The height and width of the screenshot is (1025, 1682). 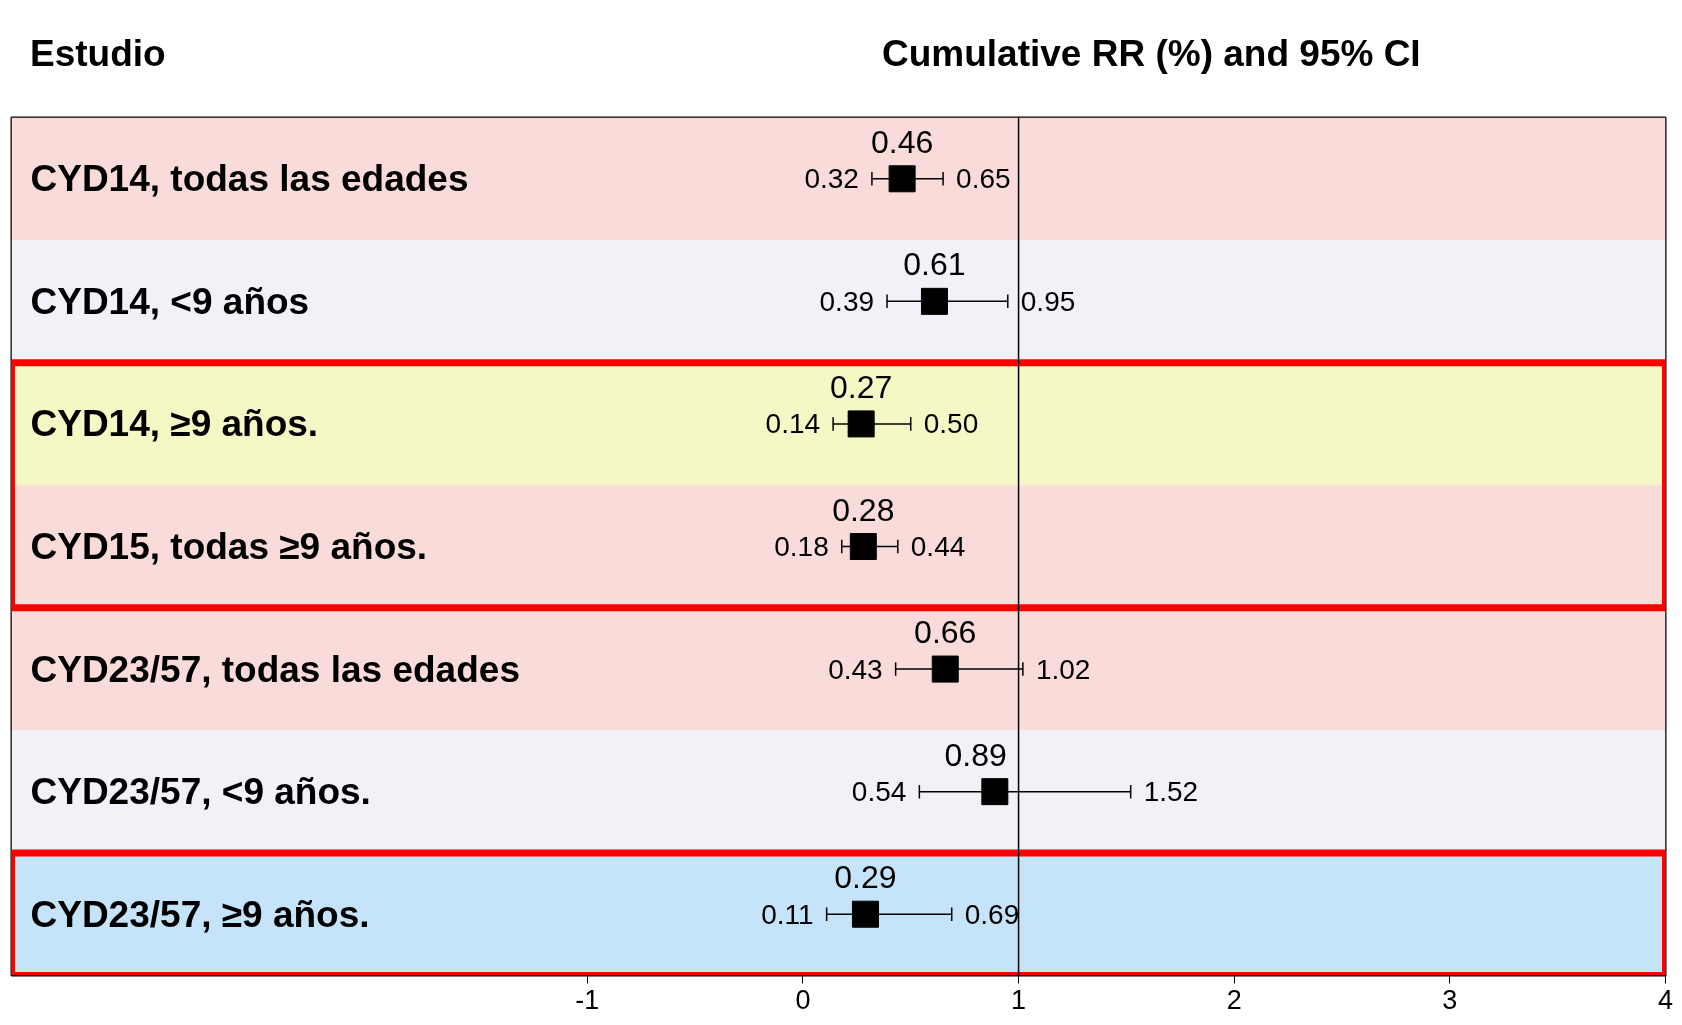 What do you see at coordinates (934, 264) in the screenshot?
I see `data-label: 0.61` at bounding box center [934, 264].